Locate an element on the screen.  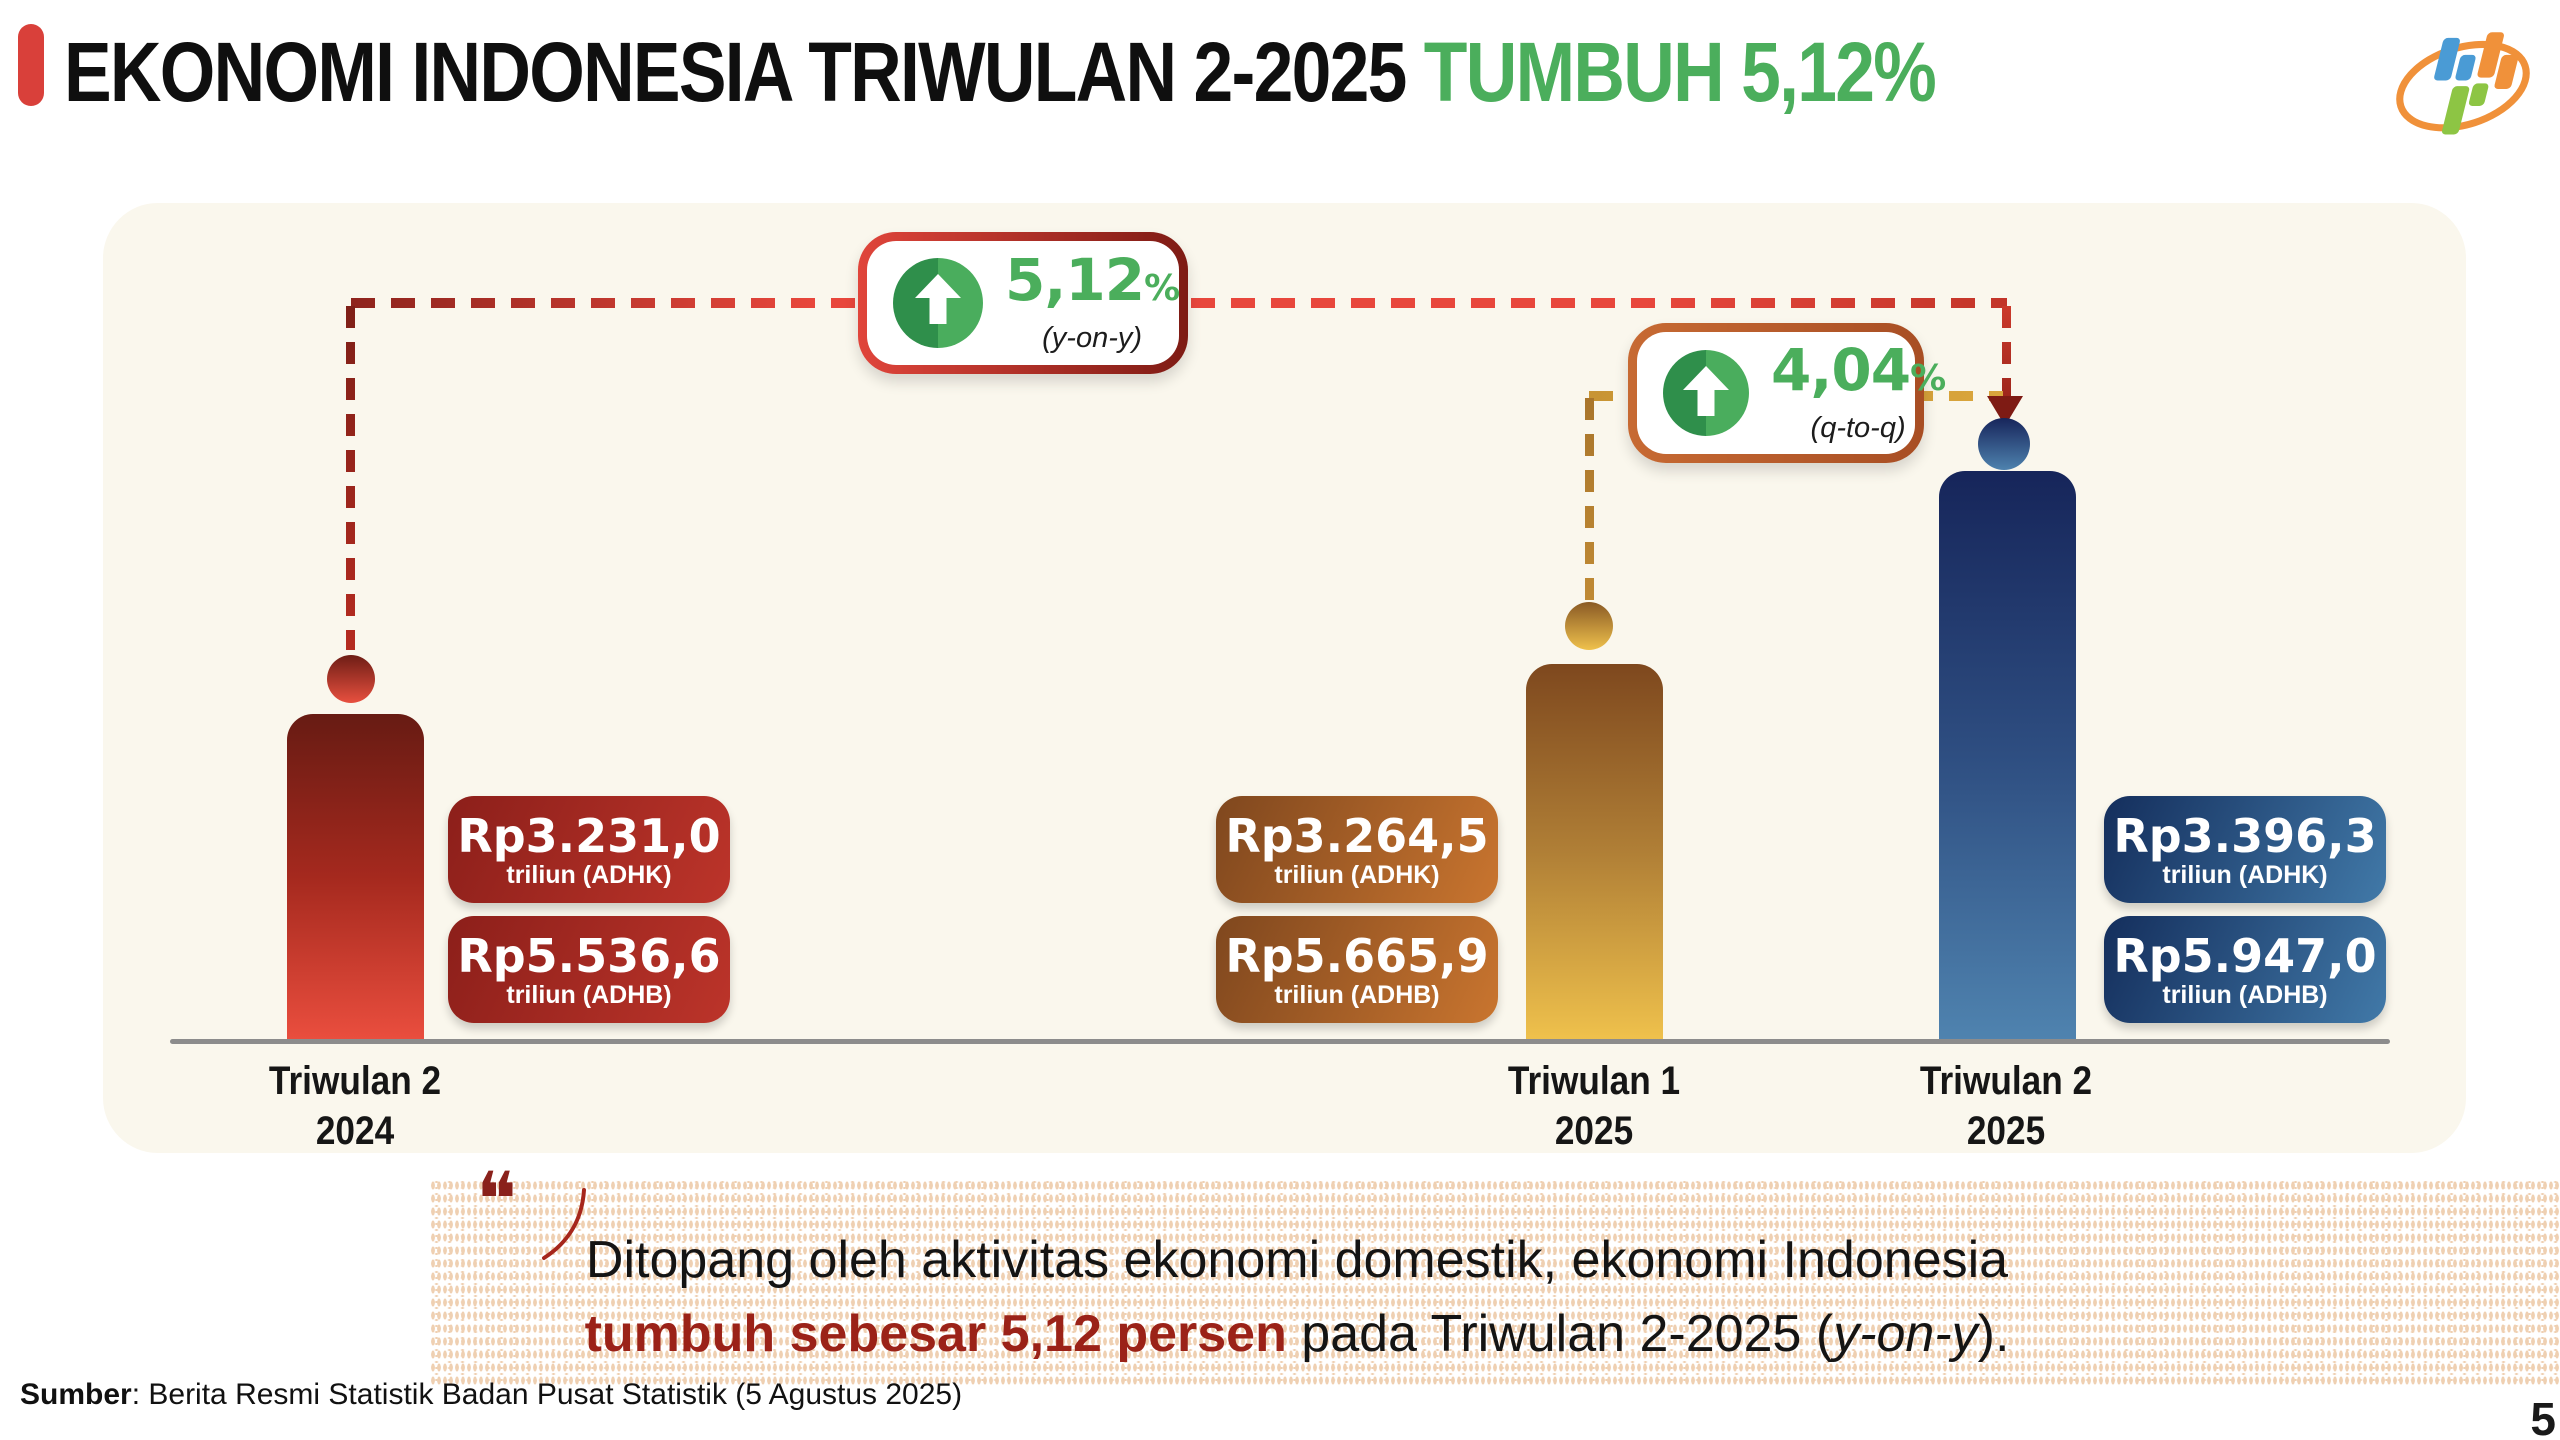
value-box-adhb-q2-2024: Rp5.536,6 triliun (ADHB) is located at coordinates (589, 969).